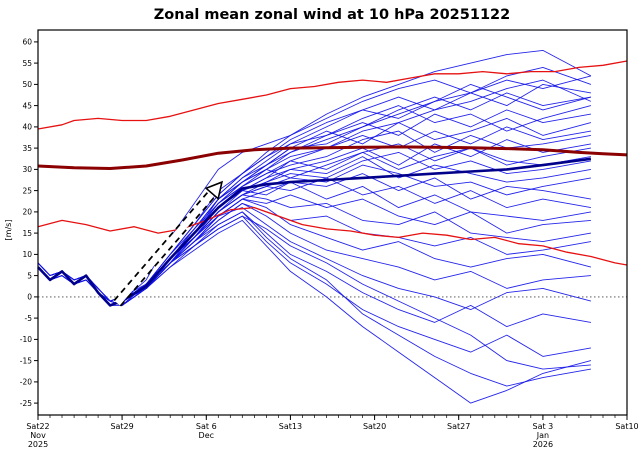  What do you see at coordinates (206, 435) in the screenshot?
I see `x-tick-sublabel: Dec` at bounding box center [206, 435].